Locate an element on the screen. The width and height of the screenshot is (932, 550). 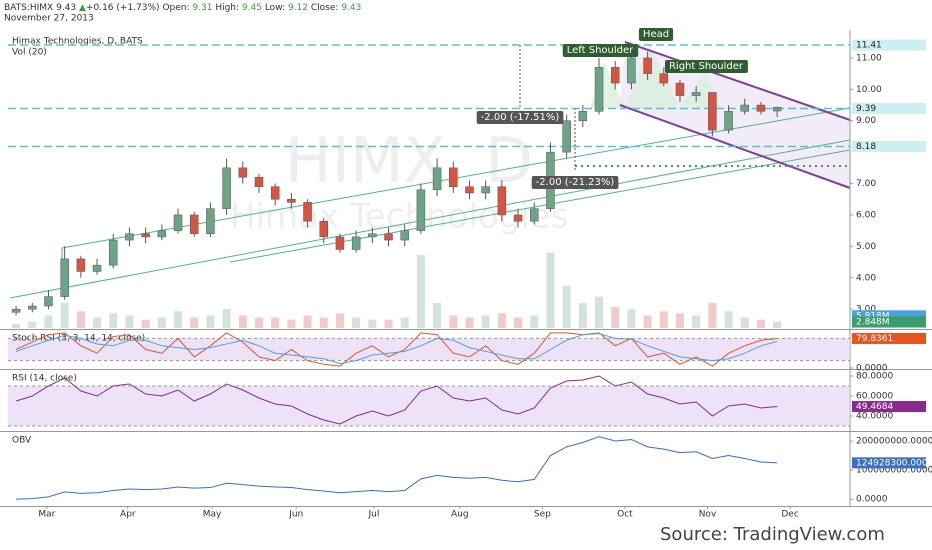
y-tick-label: 6.00 is located at coordinates (866, 215).